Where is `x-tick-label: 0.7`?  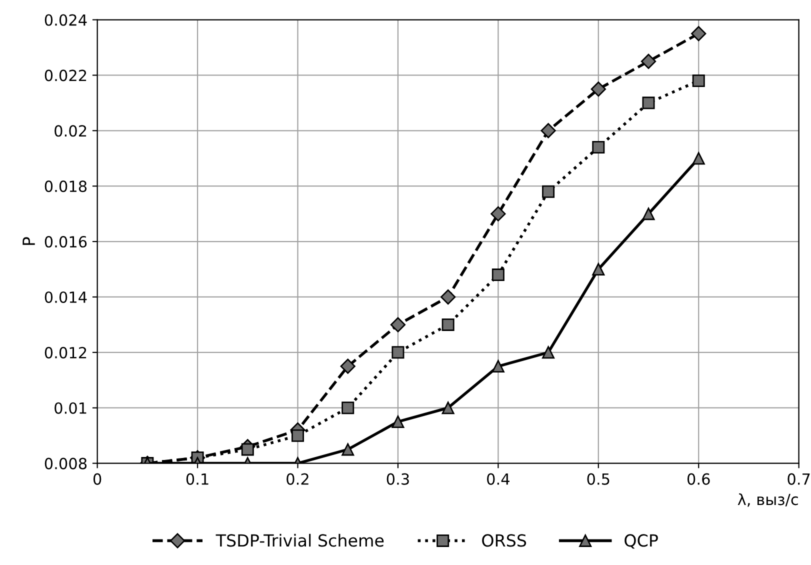 x-tick-label: 0.7 is located at coordinates (799, 479).